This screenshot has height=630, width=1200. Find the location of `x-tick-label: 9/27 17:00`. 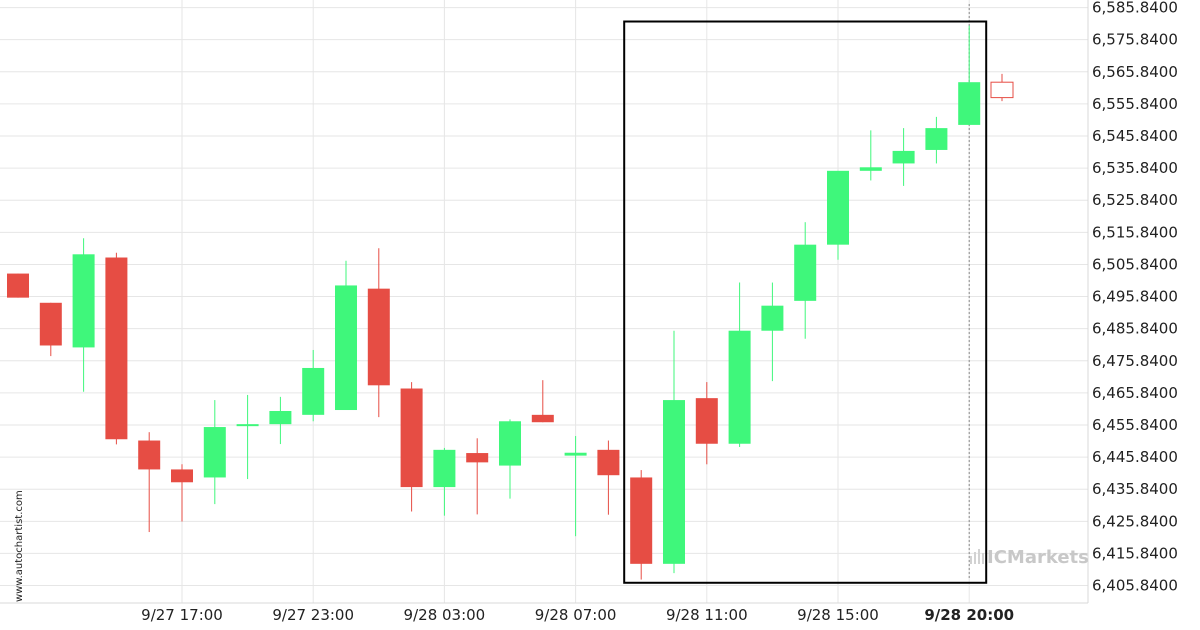

x-tick-label: 9/27 17:00 is located at coordinates (182, 615).